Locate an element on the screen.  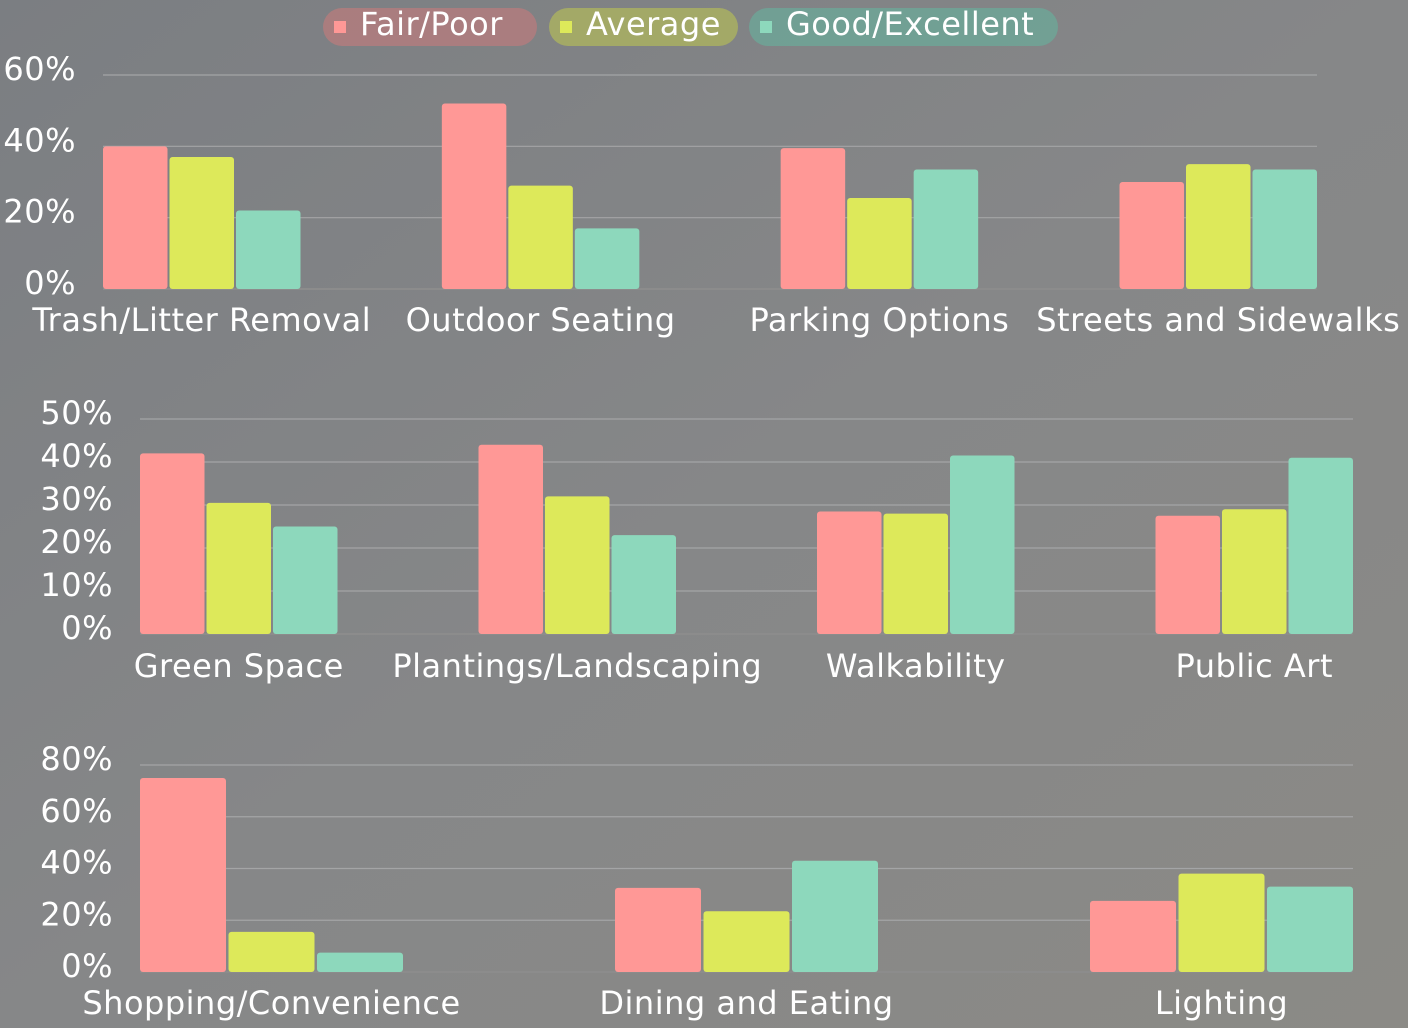
y-tick-label: 50% is located at coordinates (76, 413).